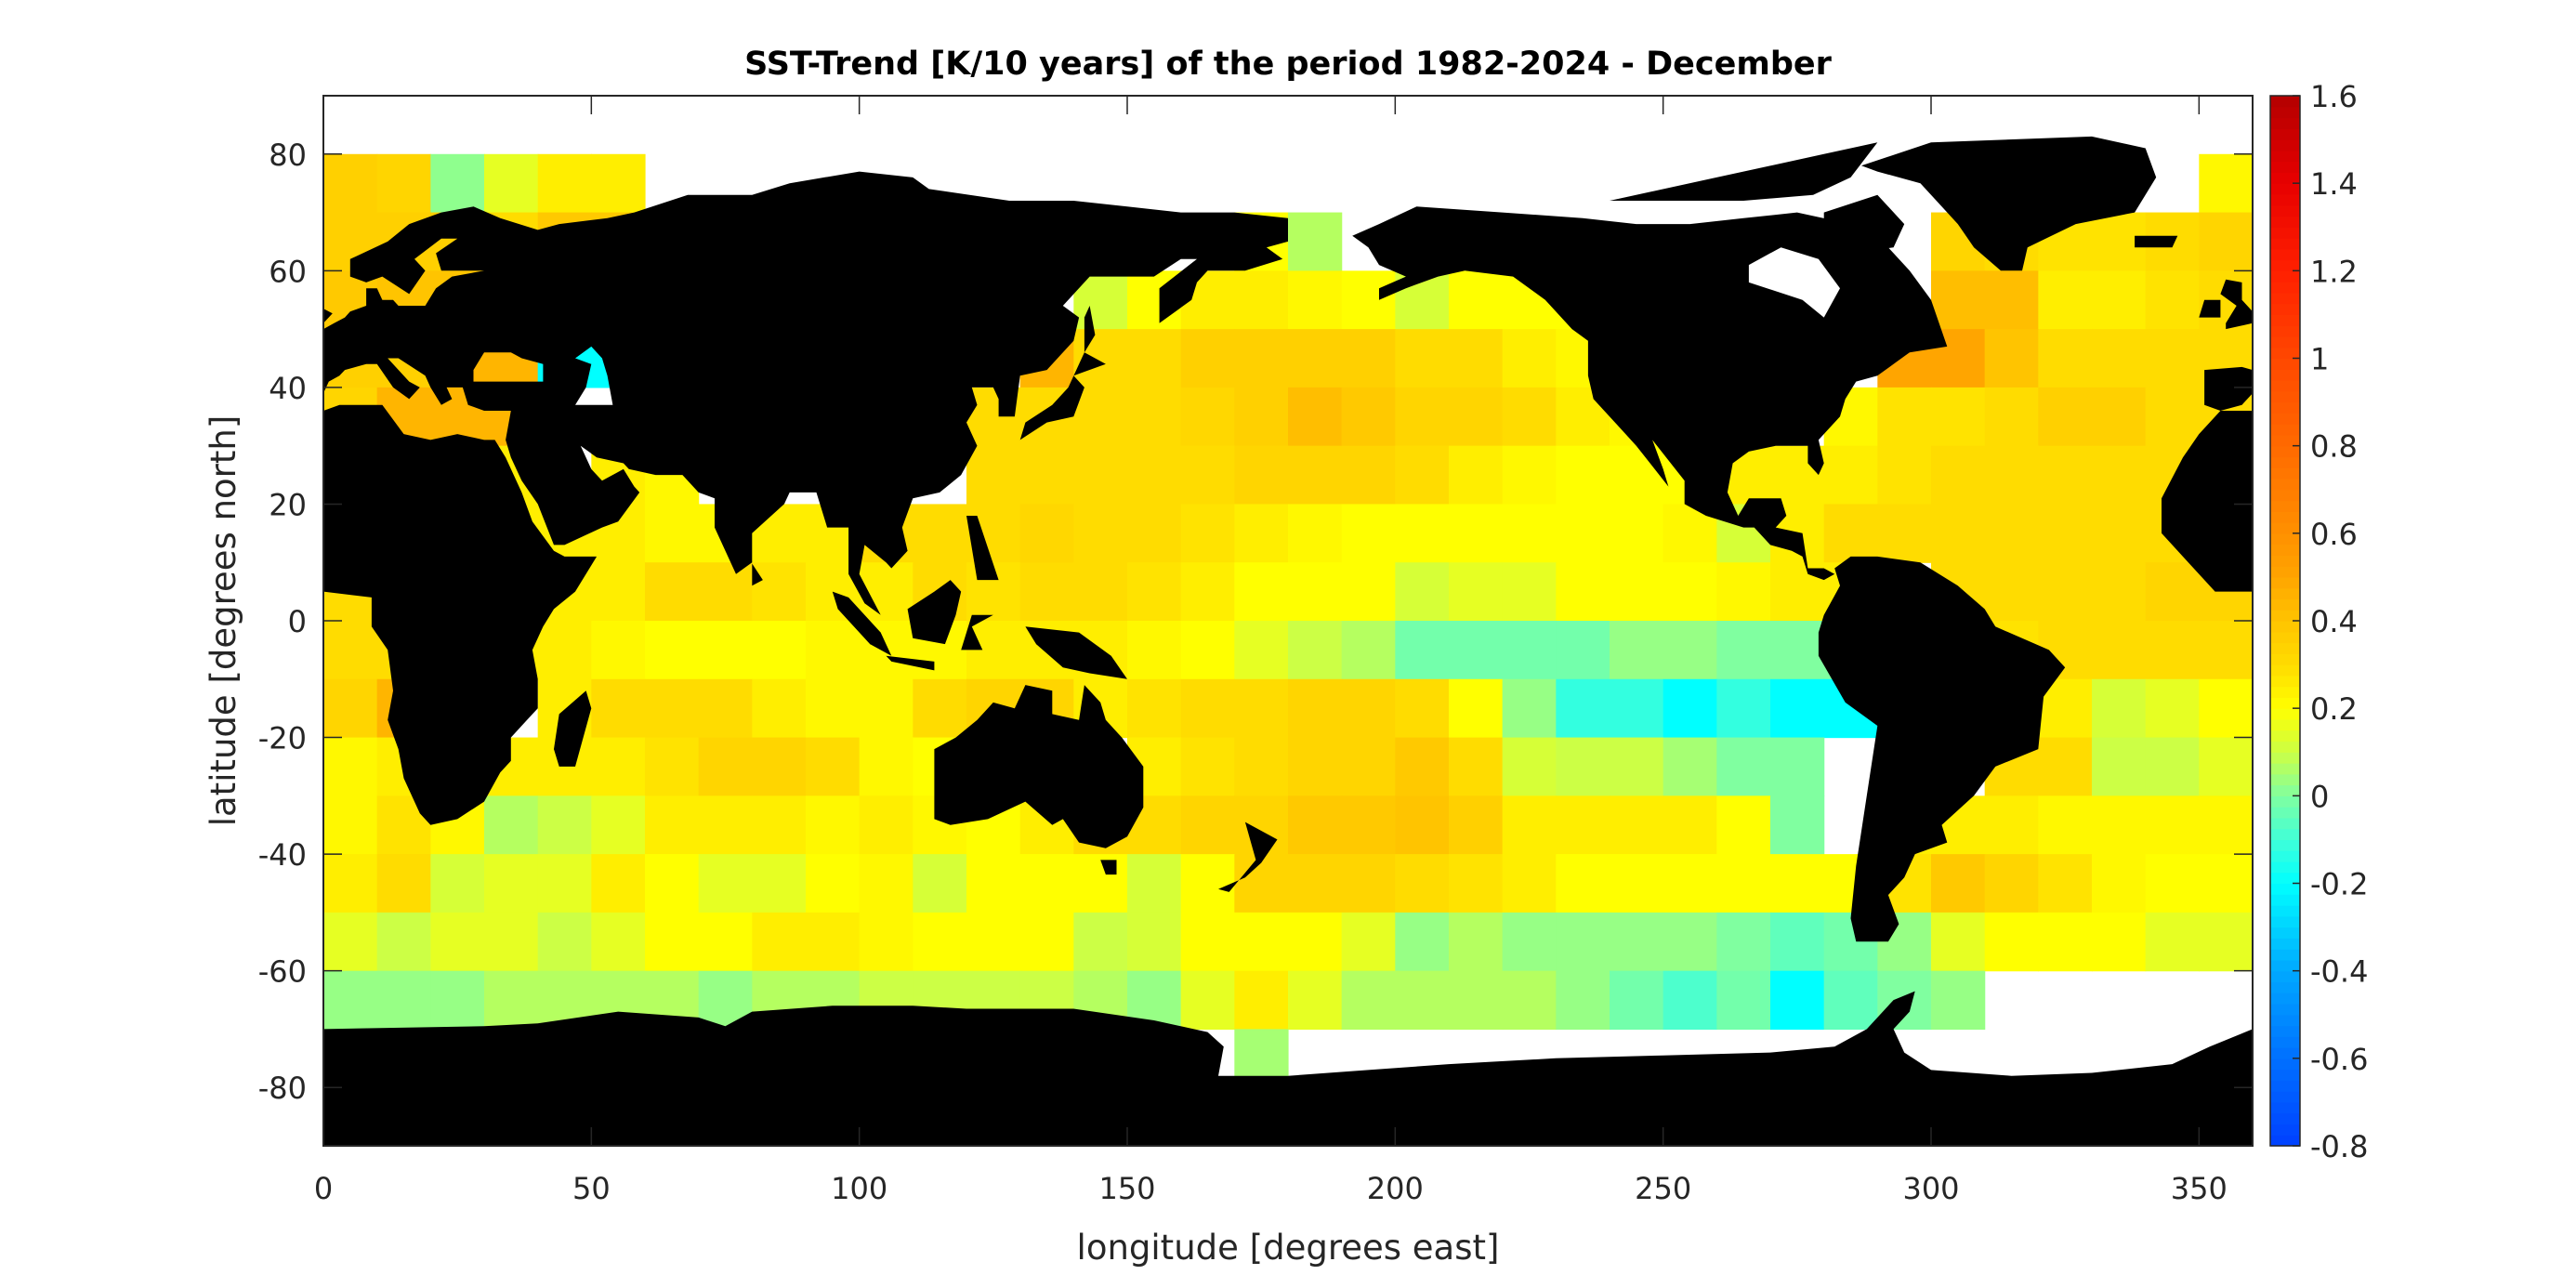 This screenshot has width=2576, height=1288. Describe the element at coordinates (1062, 396) in the screenshot. I see `land-japan` at that location.